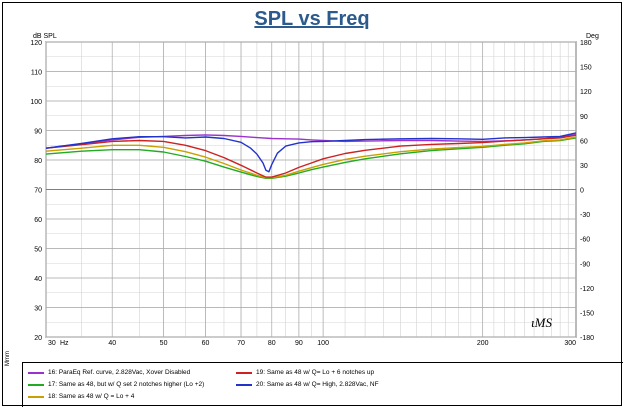  I want to click on lms-watermark: ιMS, so click(541, 322).